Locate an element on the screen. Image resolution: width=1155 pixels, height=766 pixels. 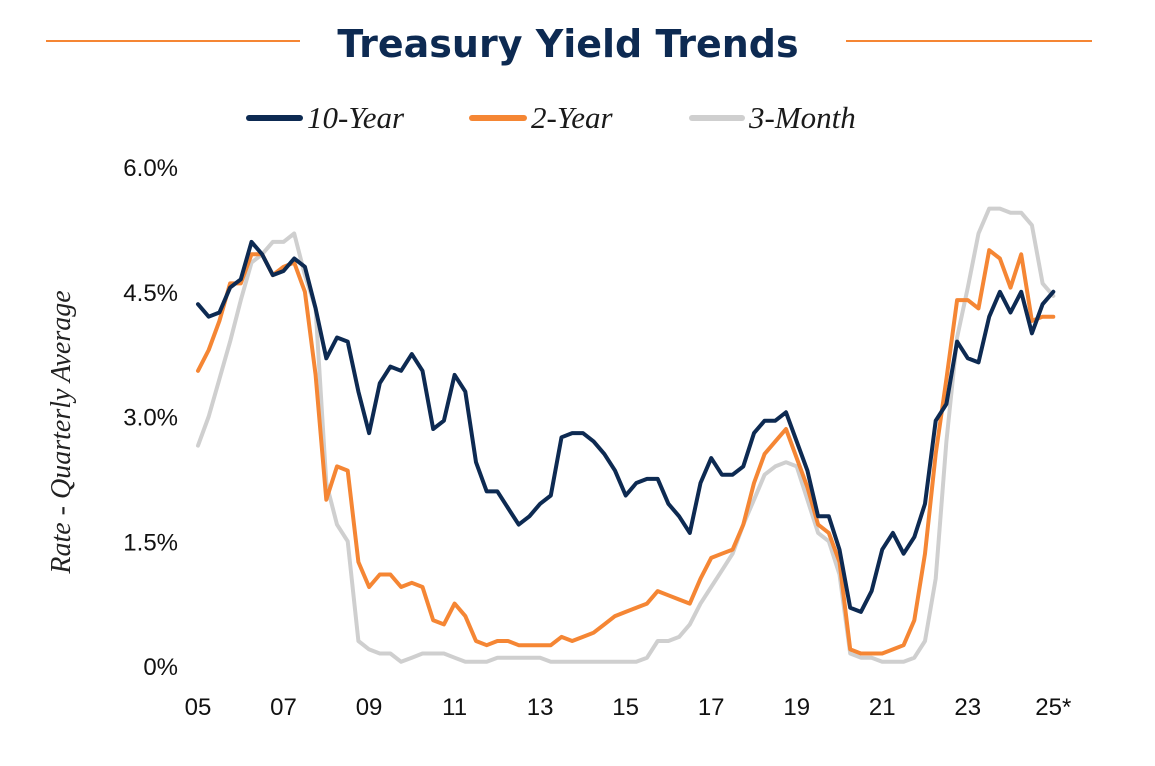
y-tick-label-4-5: 4.5% is located at coordinates (150, 293).